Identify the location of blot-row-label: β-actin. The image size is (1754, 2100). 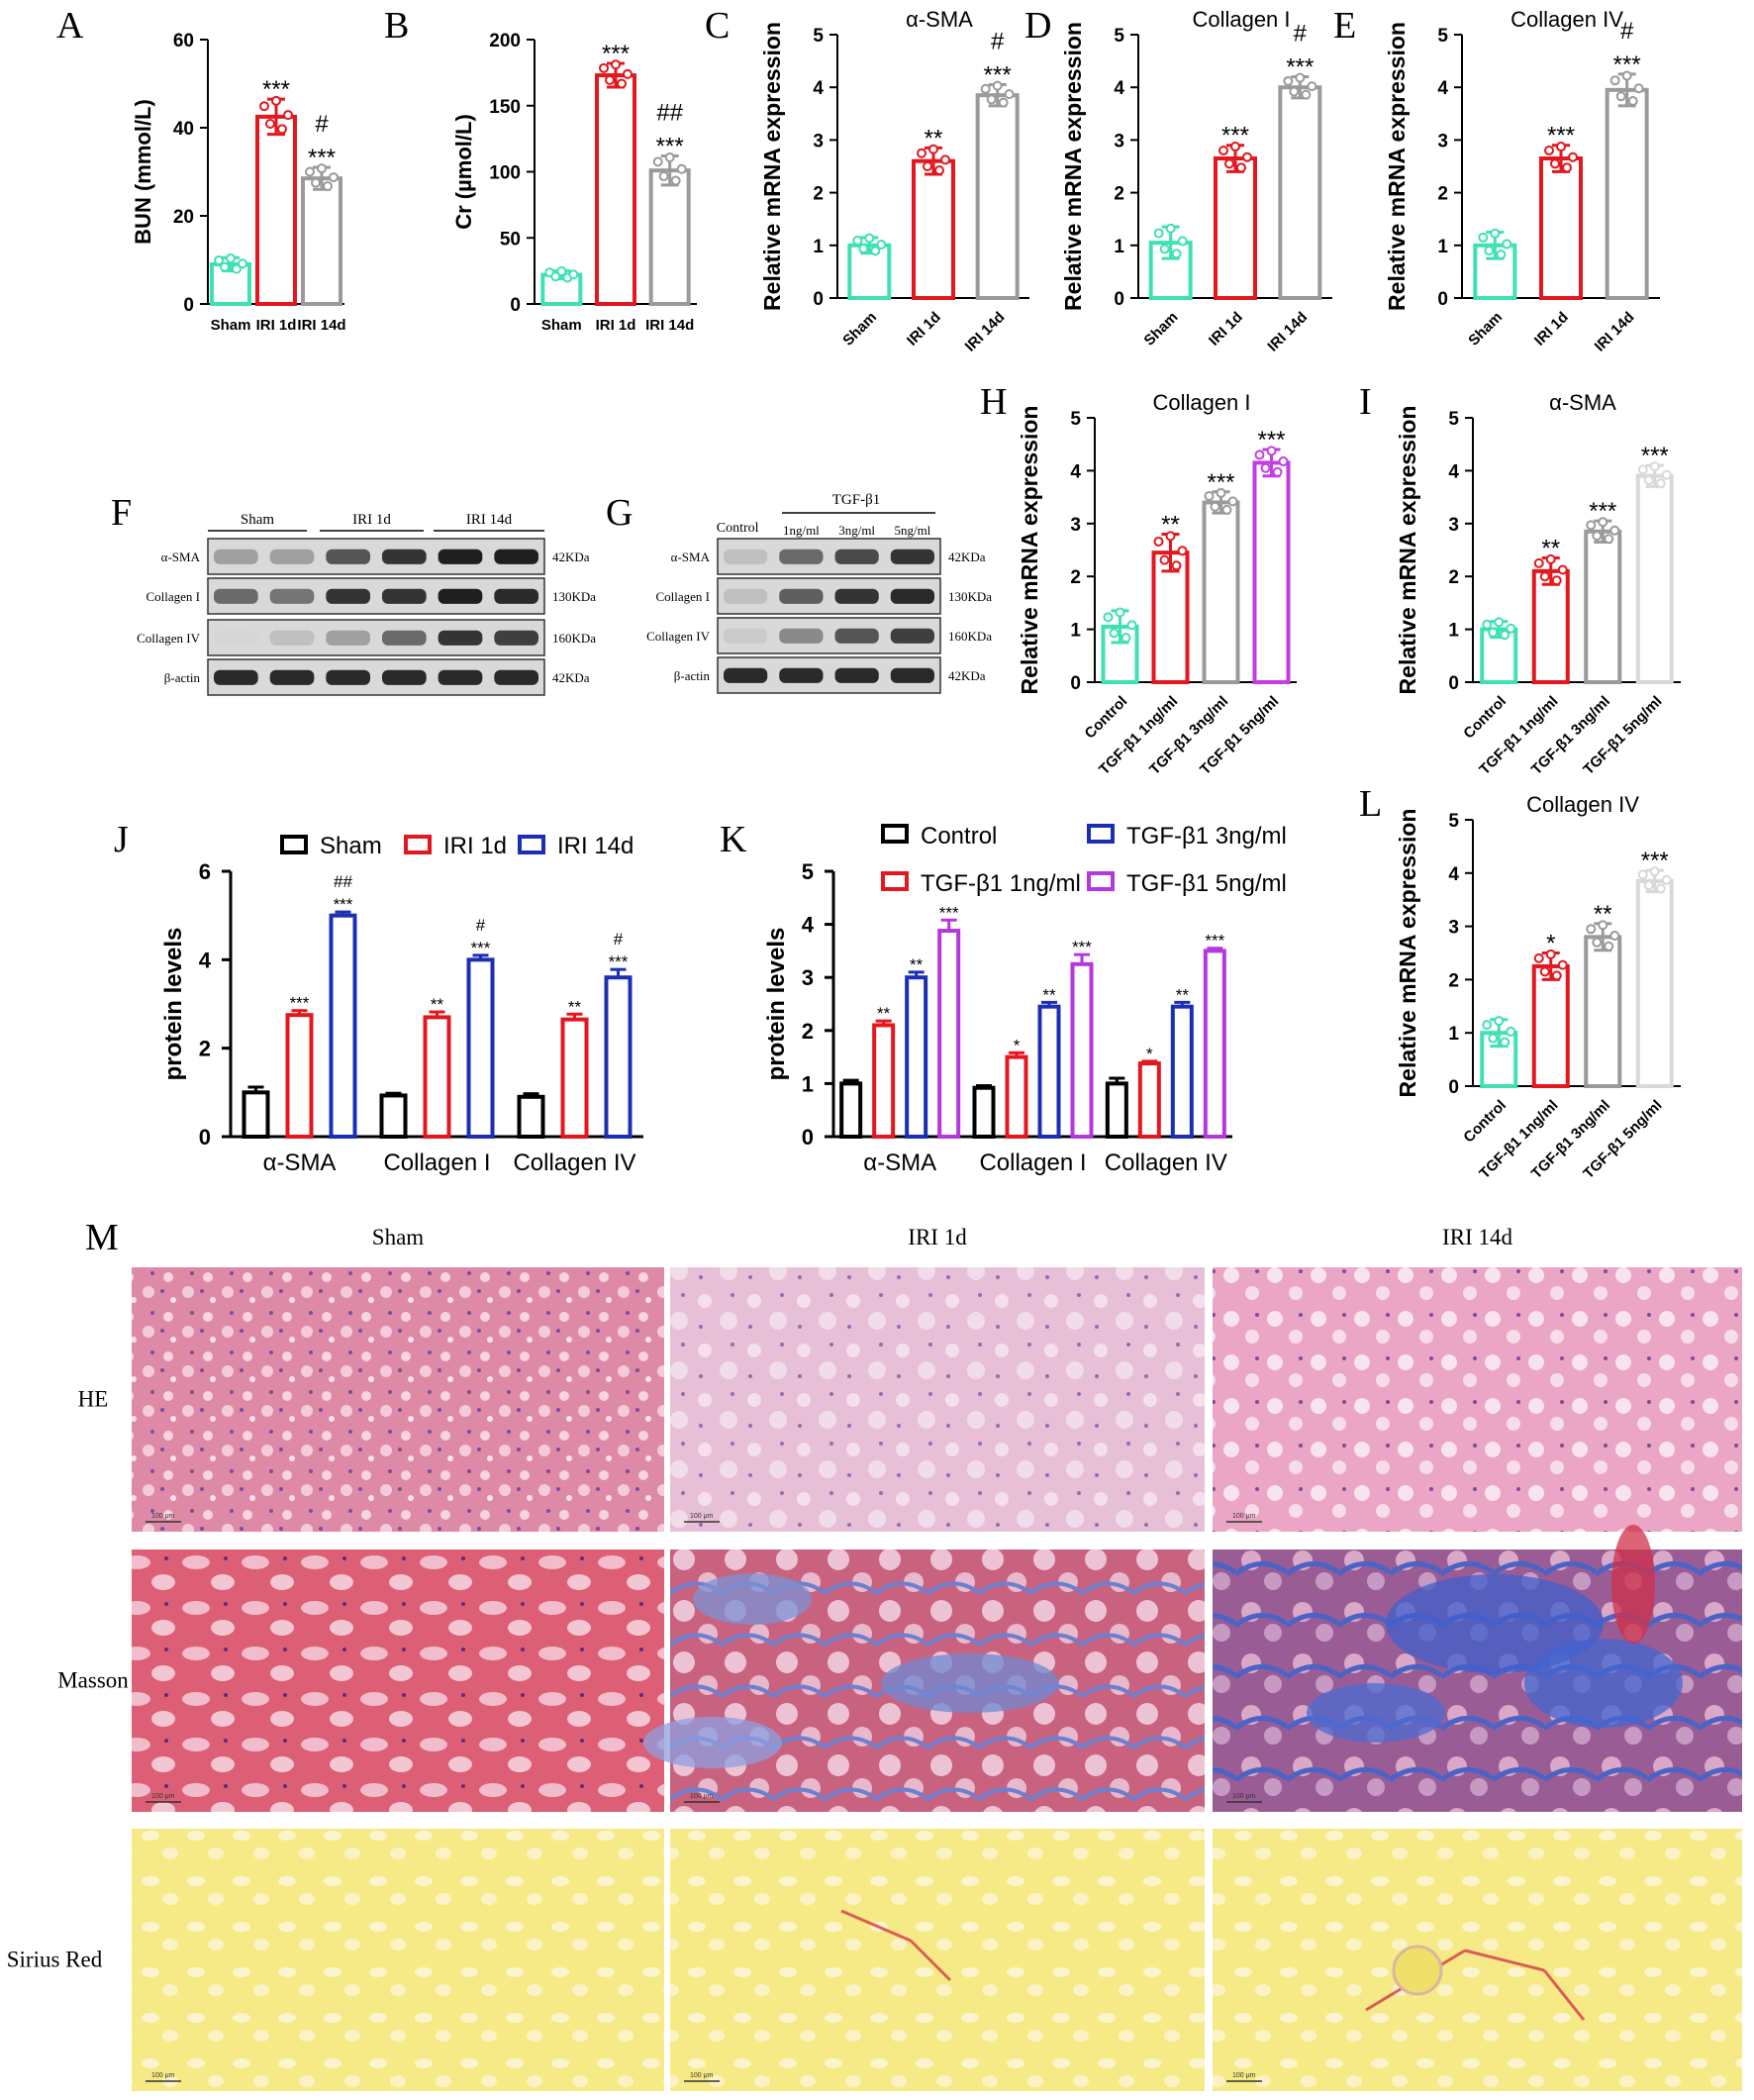
(692, 675).